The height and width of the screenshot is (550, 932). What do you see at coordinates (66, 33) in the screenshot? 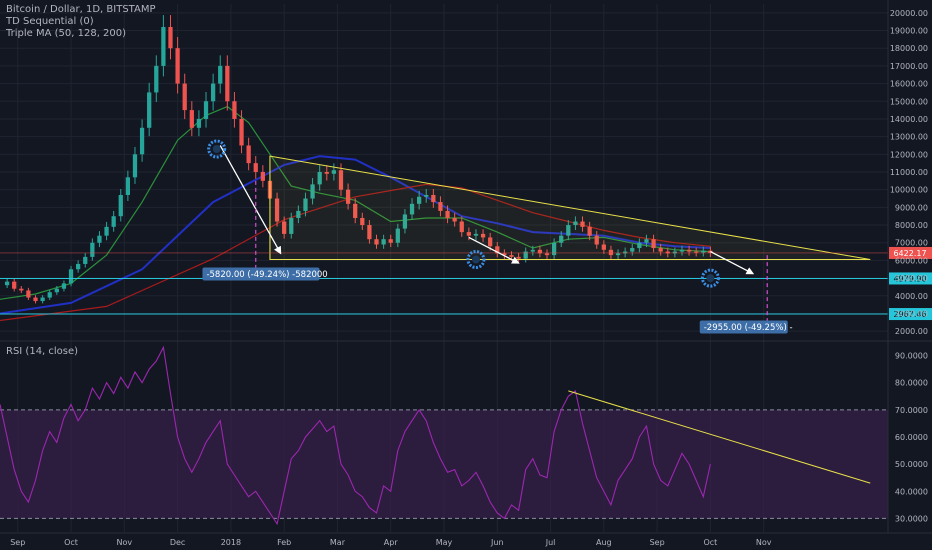
I see `indicator-triple-ma: Triple MA (50, 128, 200)` at bounding box center [66, 33].